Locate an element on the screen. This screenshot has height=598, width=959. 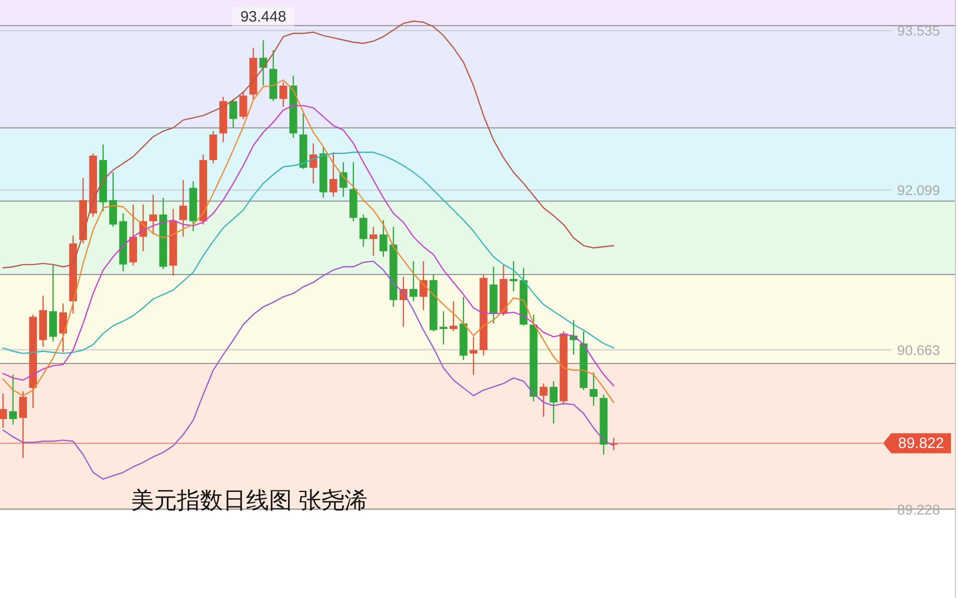
ref-line-label: 89.822 is located at coordinates (921, 443).